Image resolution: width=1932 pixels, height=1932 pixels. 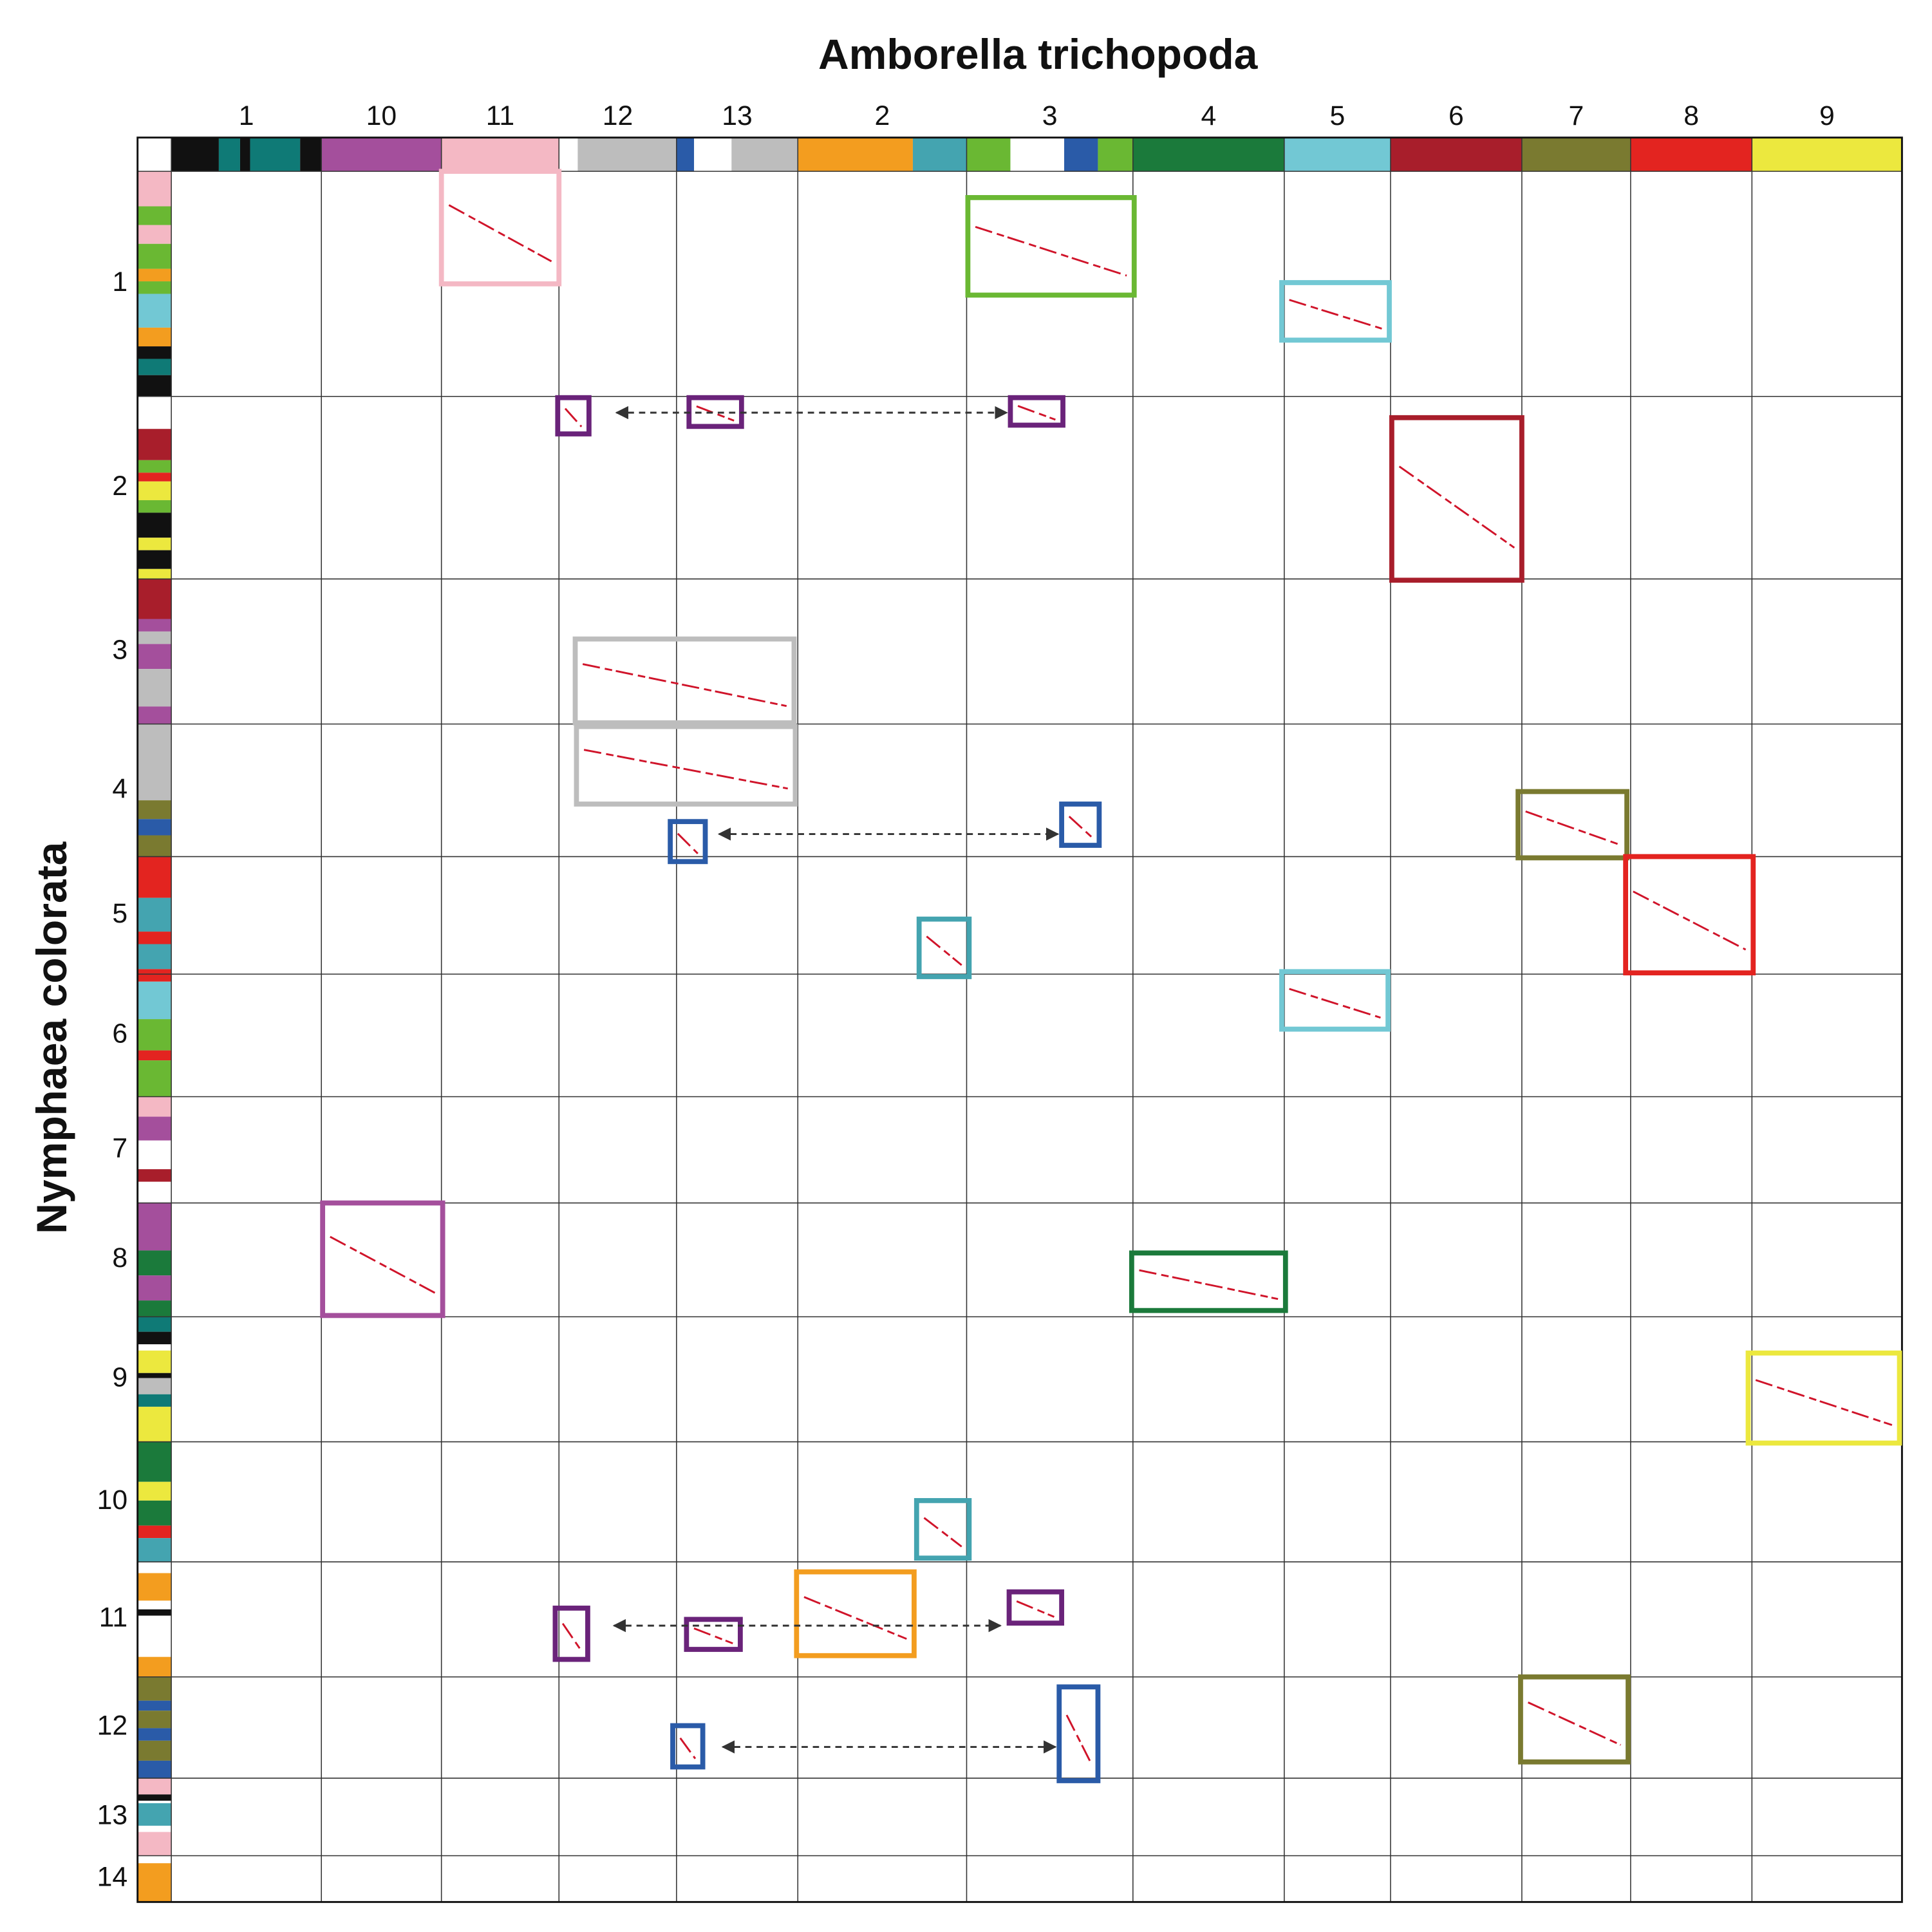 What do you see at coordinates (1050, 116) in the screenshot?
I see `column-label: 3` at bounding box center [1050, 116].